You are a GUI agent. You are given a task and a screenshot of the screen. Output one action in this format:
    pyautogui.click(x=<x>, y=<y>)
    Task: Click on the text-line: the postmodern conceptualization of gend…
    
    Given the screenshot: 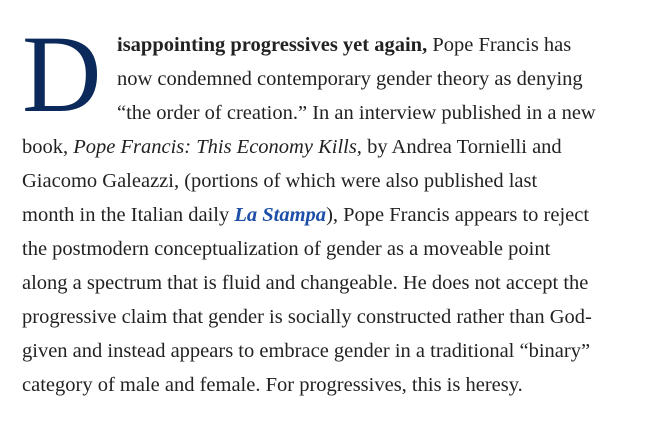 What is the action you would take?
    pyautogui.click(x=332, y=249)
    